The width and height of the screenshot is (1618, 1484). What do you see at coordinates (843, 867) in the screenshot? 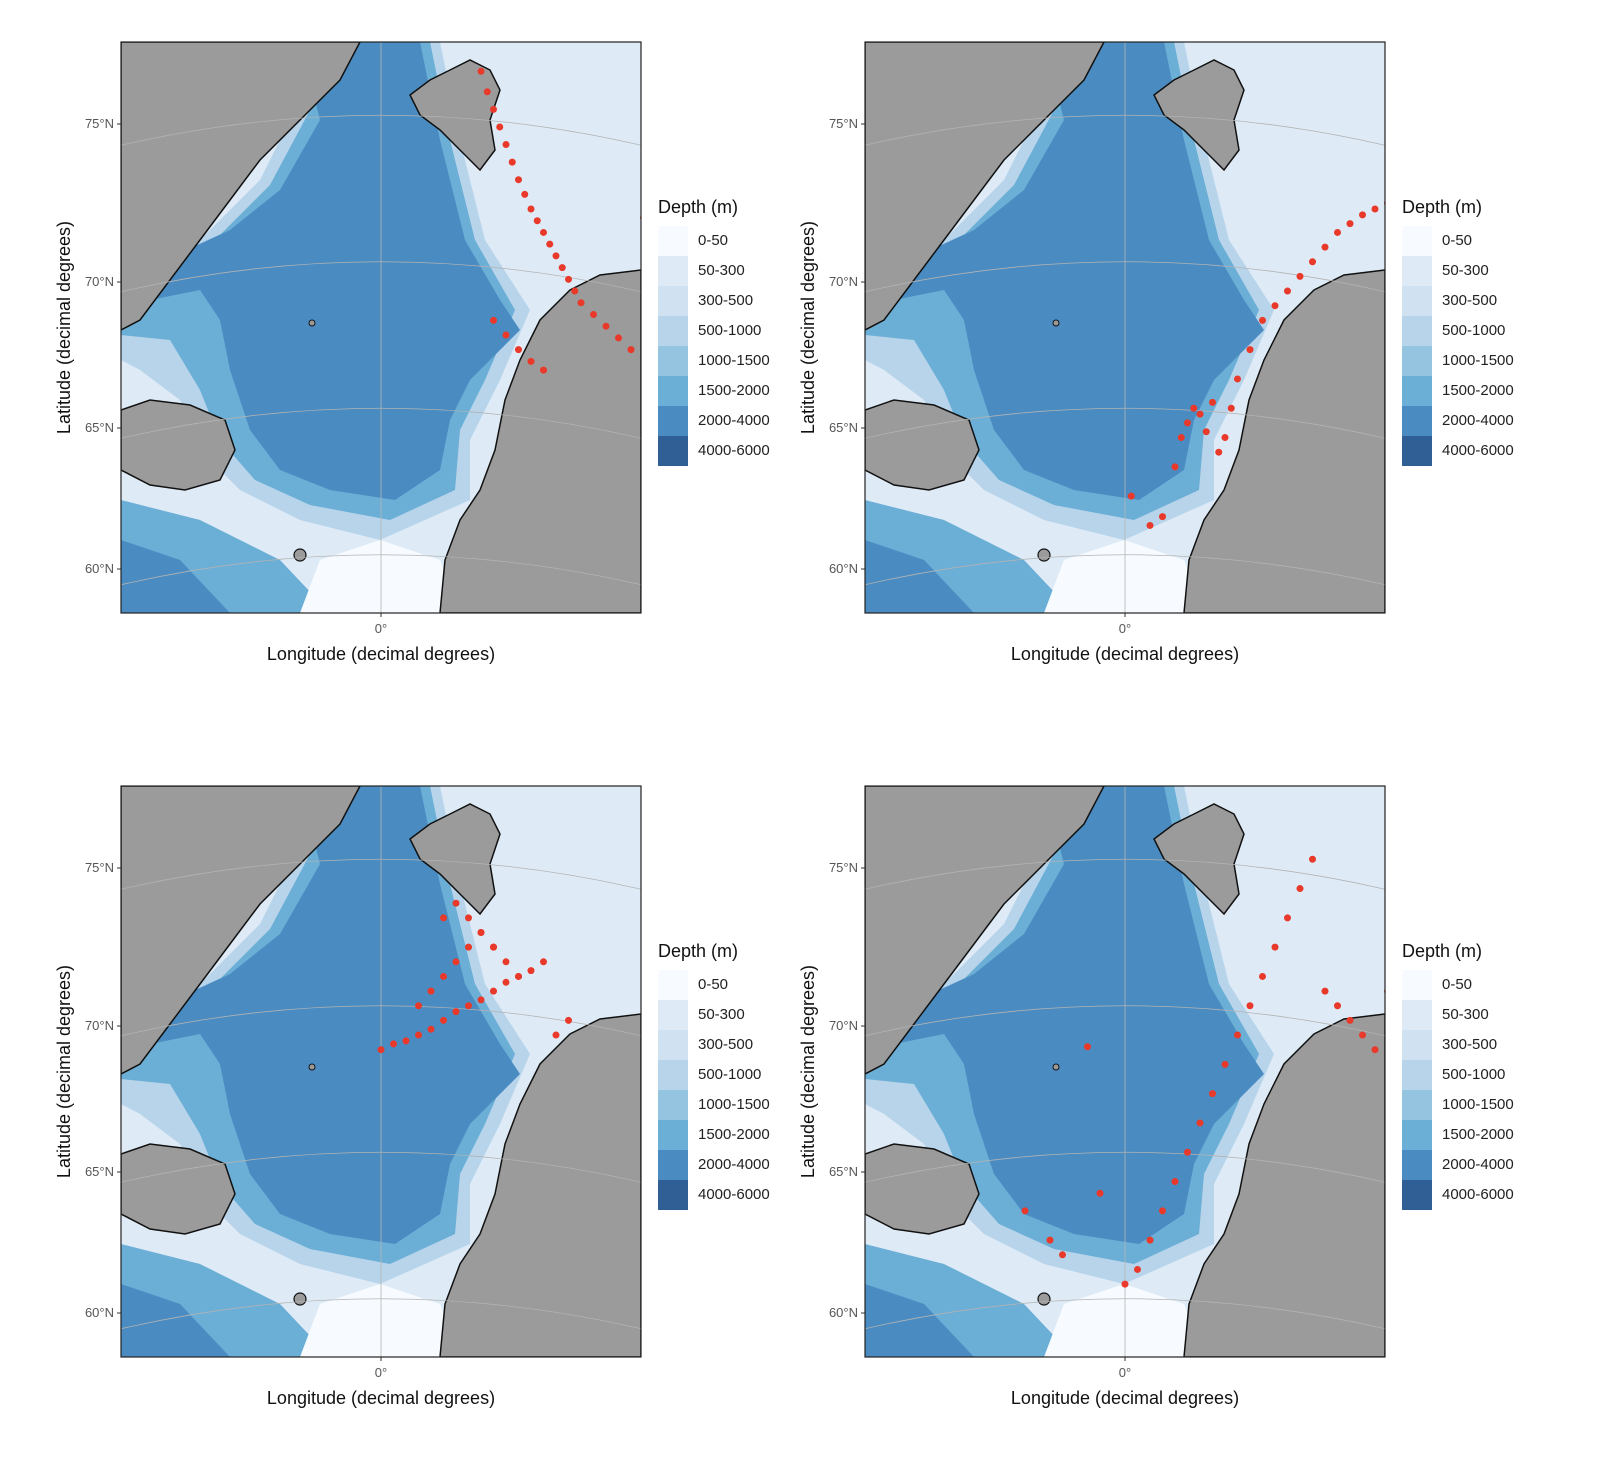
I see `y-tick-label: 75°N` at bounding box center [843, 867].